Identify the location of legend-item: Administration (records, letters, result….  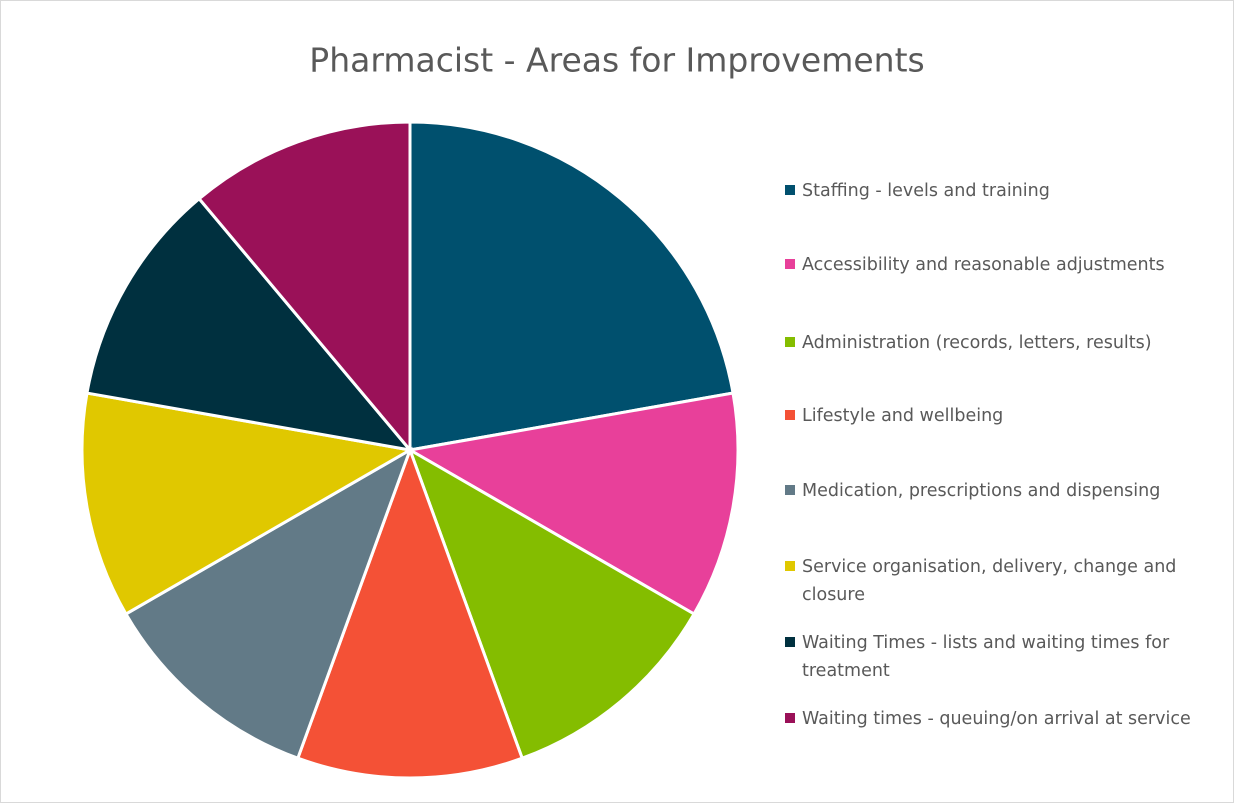
(1008, 343).